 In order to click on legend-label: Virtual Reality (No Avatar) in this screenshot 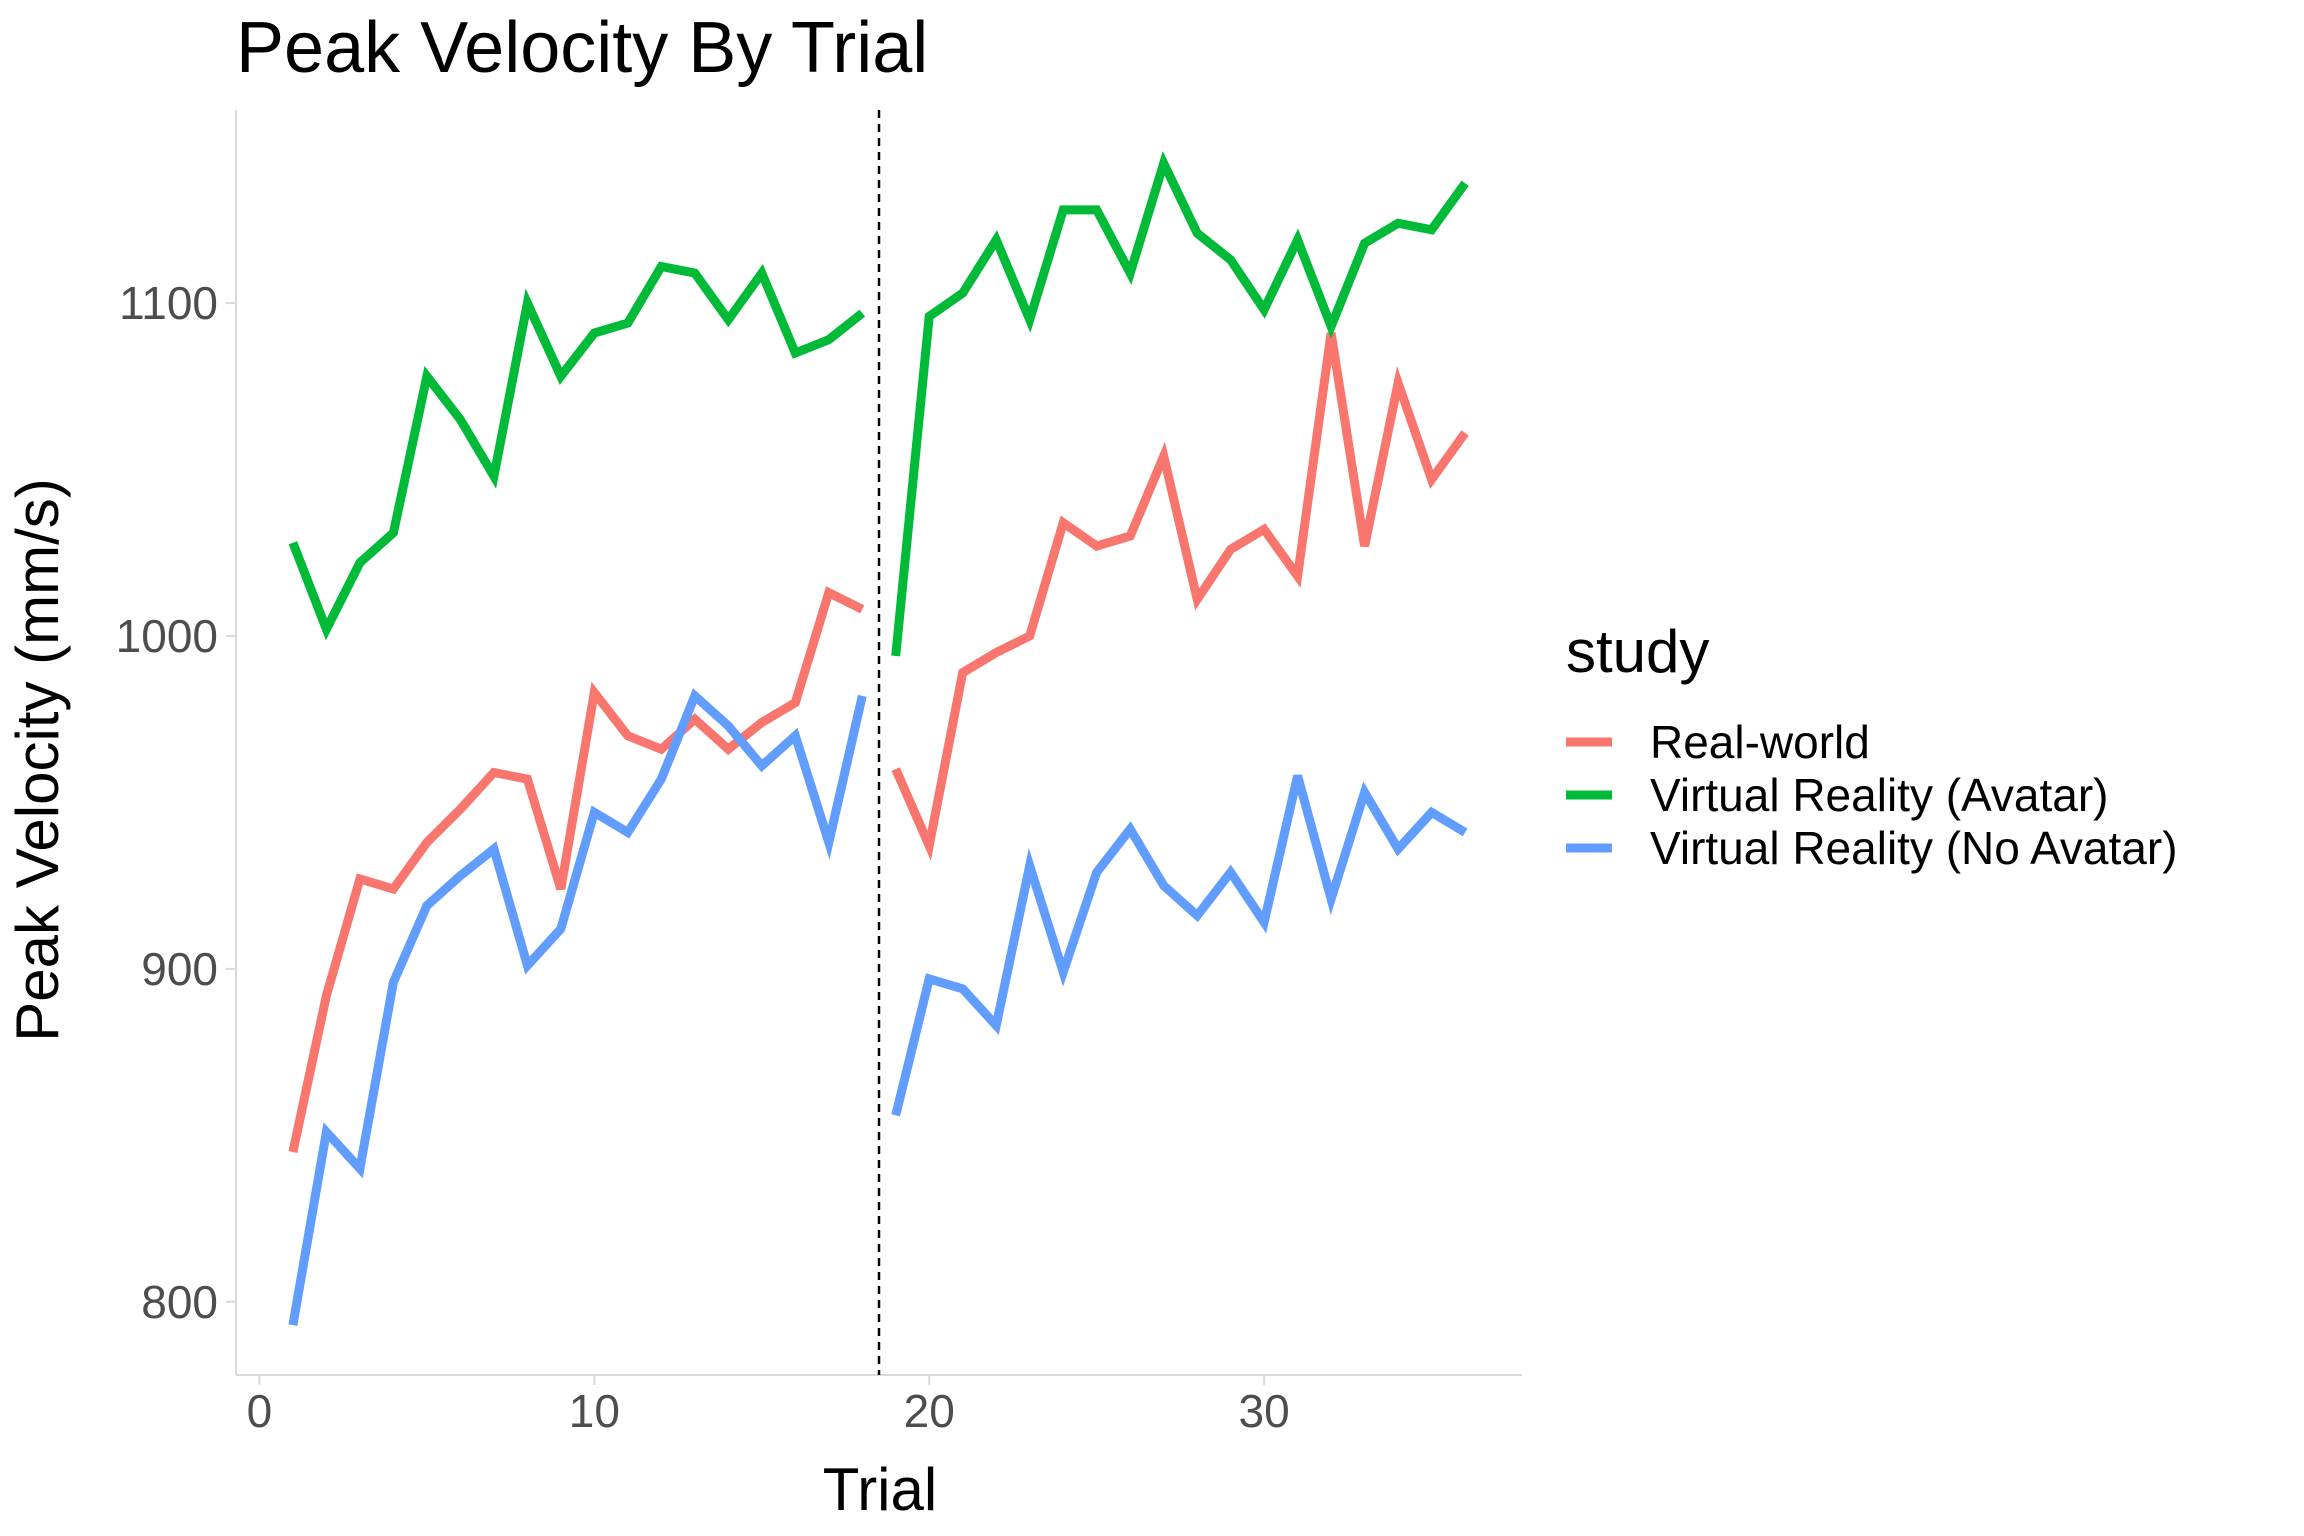, I will do `click(1914, 848)`.